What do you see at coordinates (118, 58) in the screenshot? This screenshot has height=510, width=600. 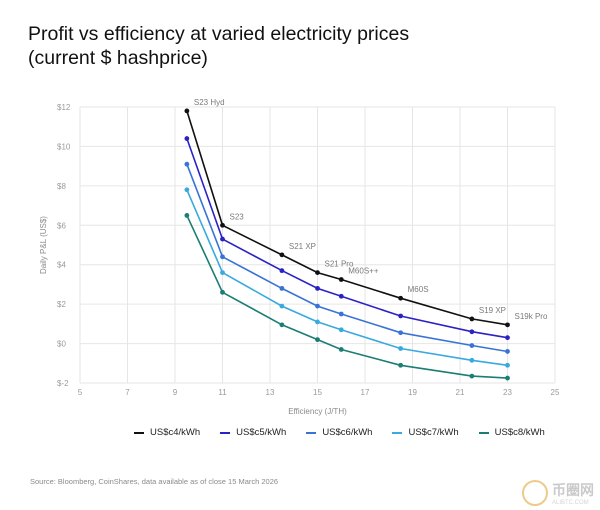 I see `chart-title-line2: (current $ hashprice)` at bounding box center [118, 58].